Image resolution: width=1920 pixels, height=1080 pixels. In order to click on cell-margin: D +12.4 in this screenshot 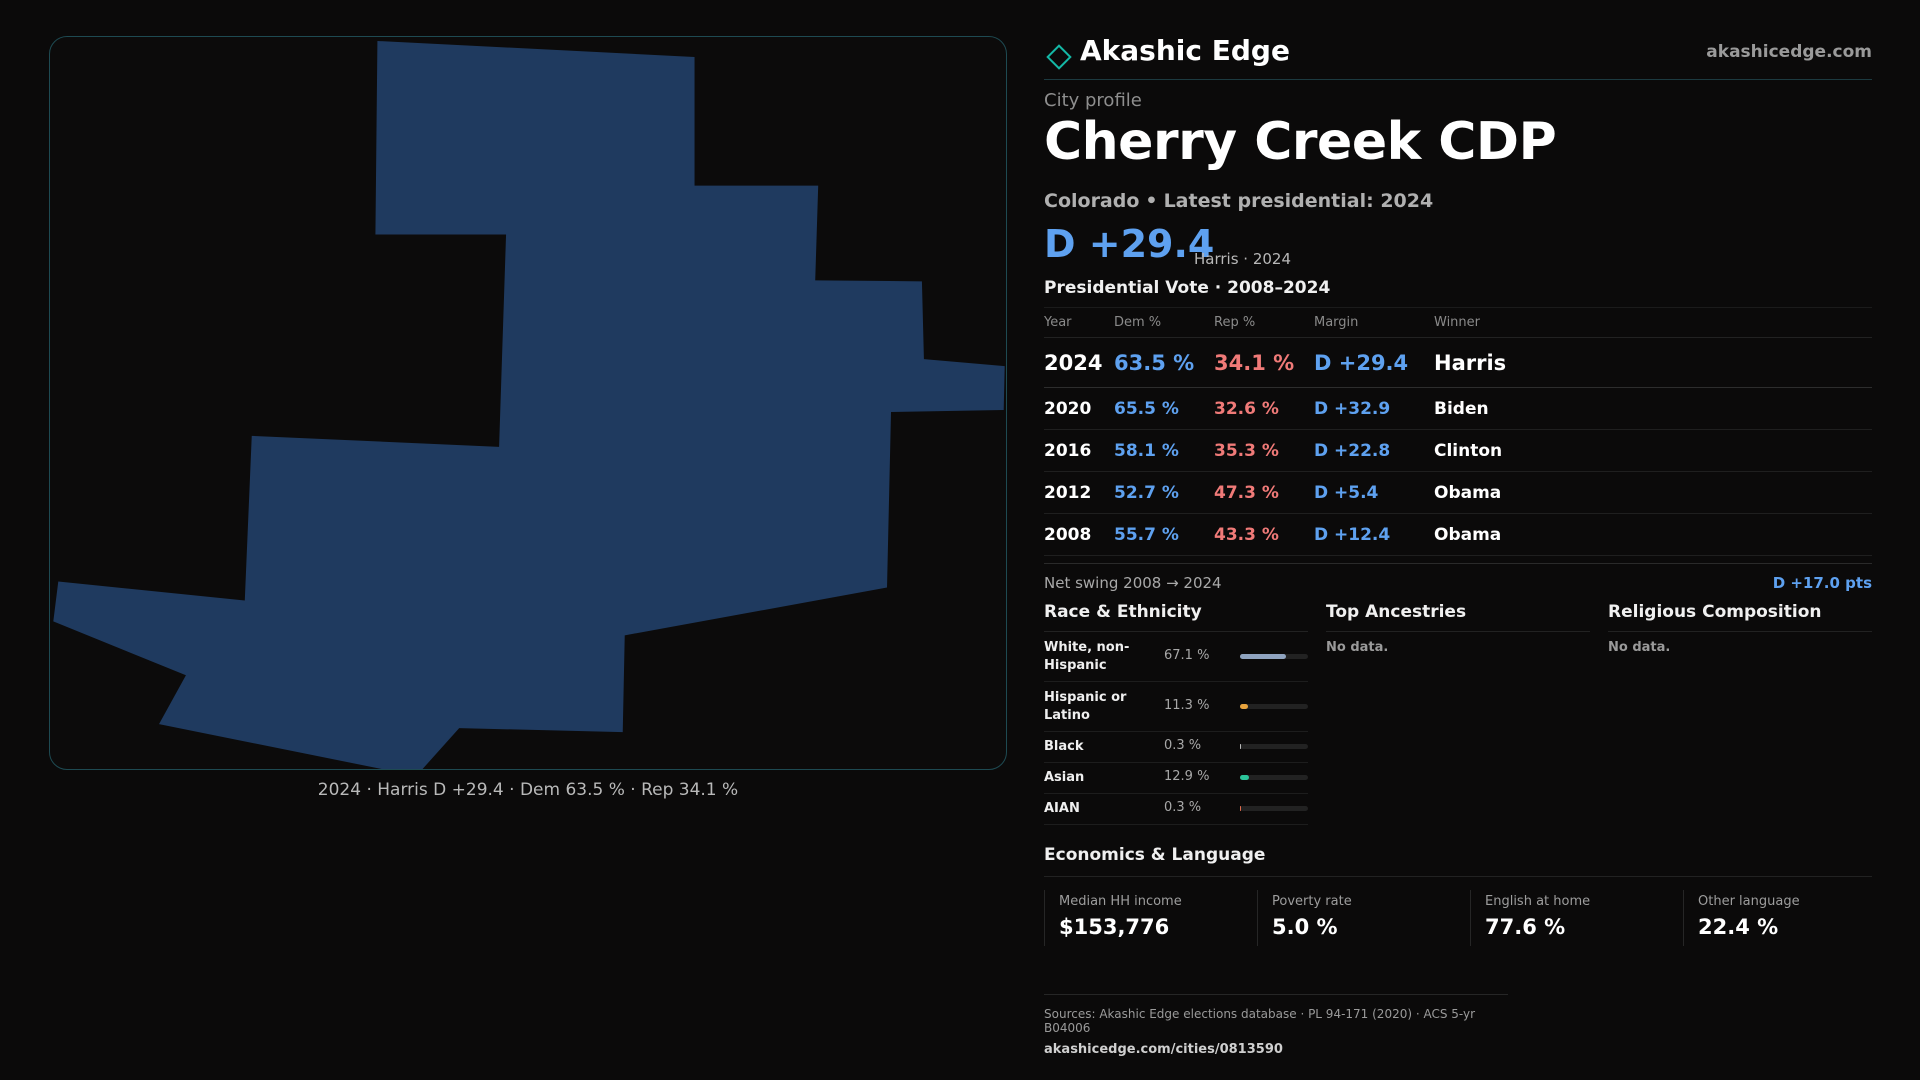, I will do `click(1374, 534)`.